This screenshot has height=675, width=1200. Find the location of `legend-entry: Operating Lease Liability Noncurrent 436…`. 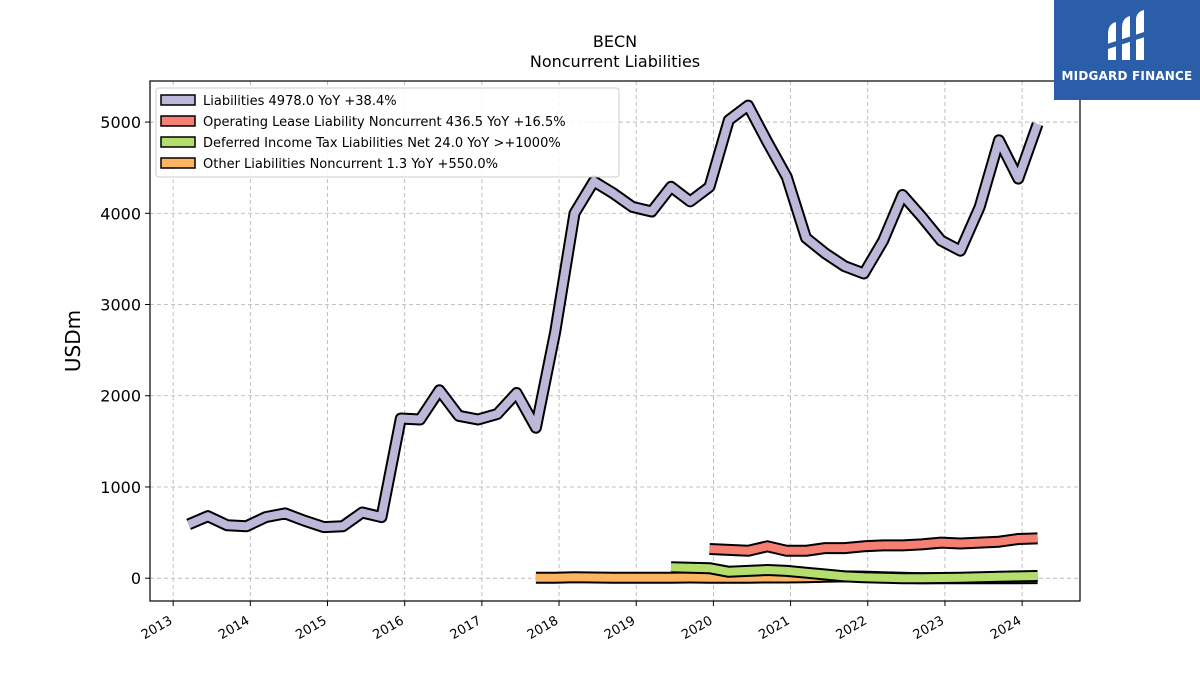

legend-entry: Operating Lease Liability Noncurrent 436… is located at coordinates (384, 122).